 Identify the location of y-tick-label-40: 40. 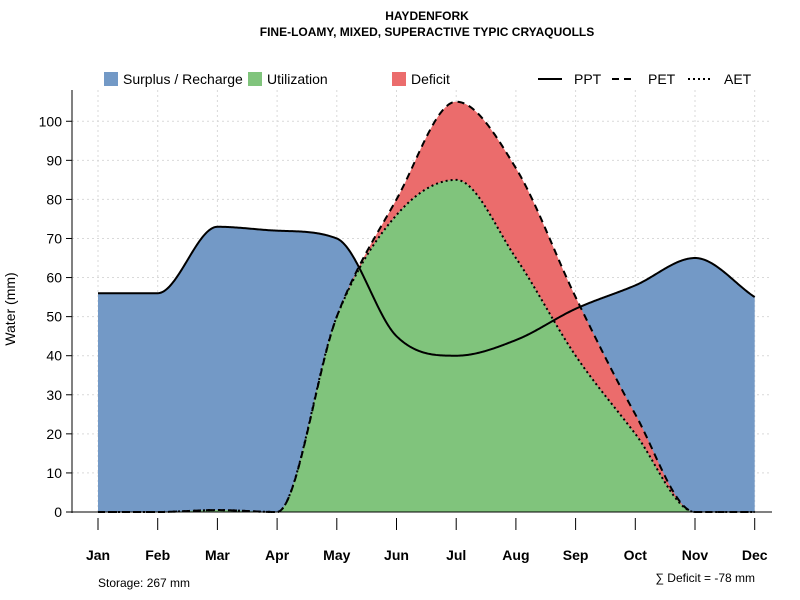
(54, 356).